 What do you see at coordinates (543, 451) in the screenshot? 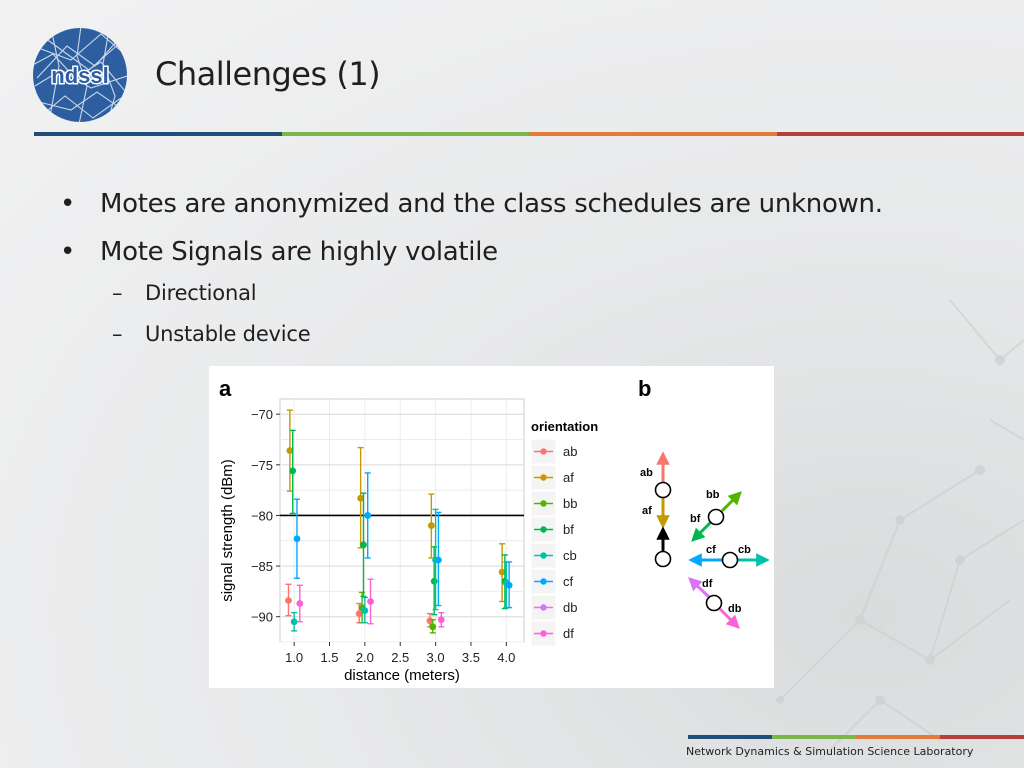
I see `legend-dot-ab` at bounding box center [543, 451].